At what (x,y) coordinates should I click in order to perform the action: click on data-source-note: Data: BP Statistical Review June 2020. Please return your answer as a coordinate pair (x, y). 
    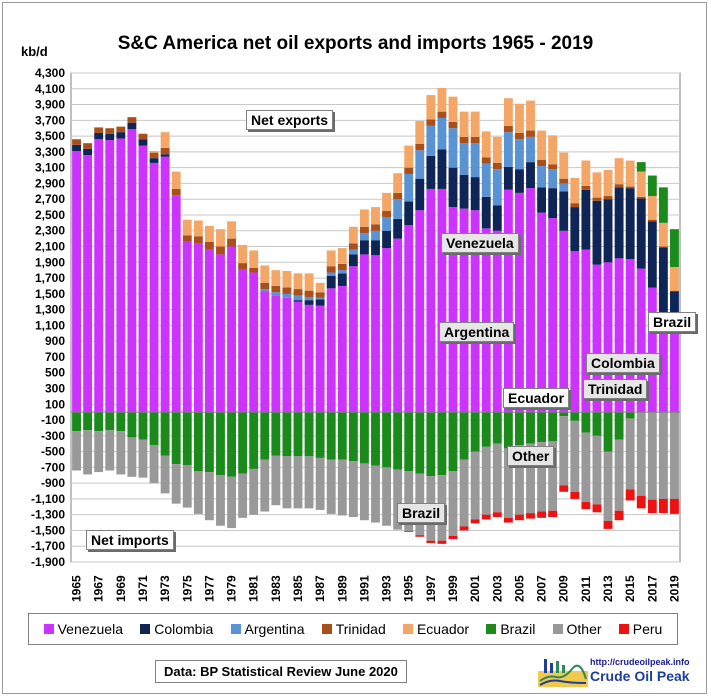
    Looking at the image, I should click on (281, 671).